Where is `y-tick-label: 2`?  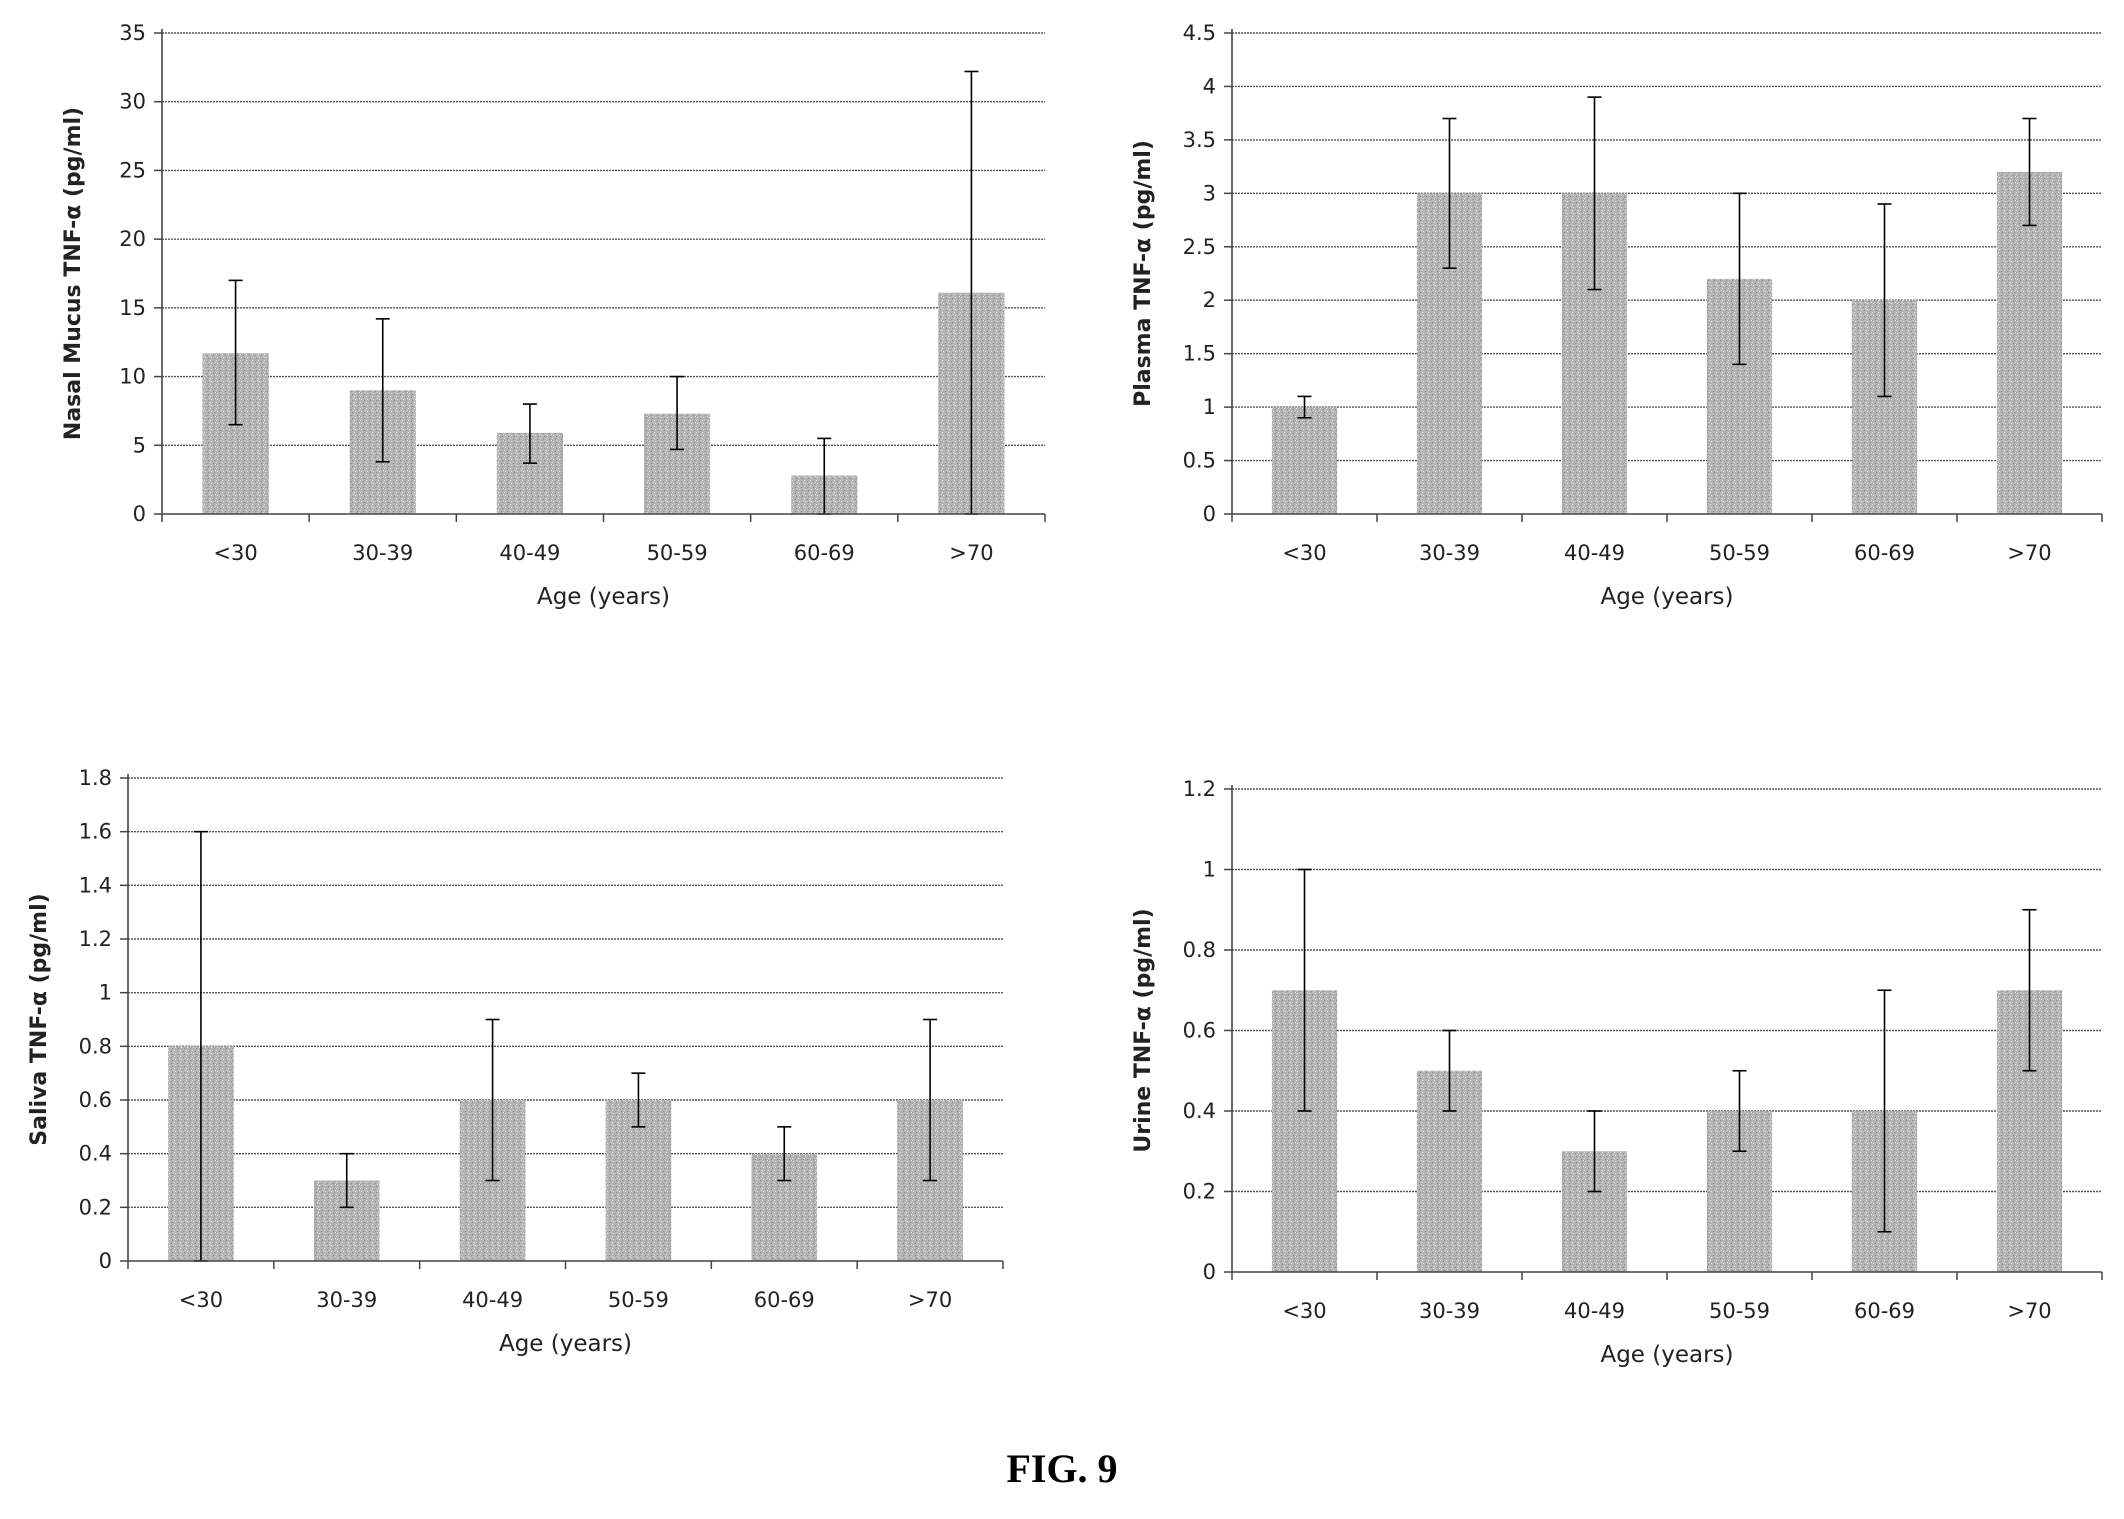
y-tick-label: 2 is located at coordinates (1209, 300).